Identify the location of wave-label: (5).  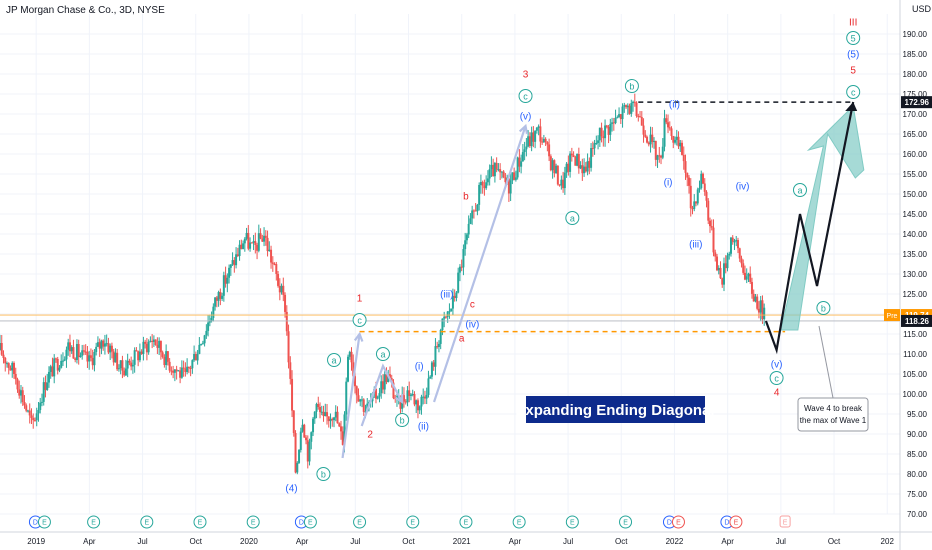
(853, 55).